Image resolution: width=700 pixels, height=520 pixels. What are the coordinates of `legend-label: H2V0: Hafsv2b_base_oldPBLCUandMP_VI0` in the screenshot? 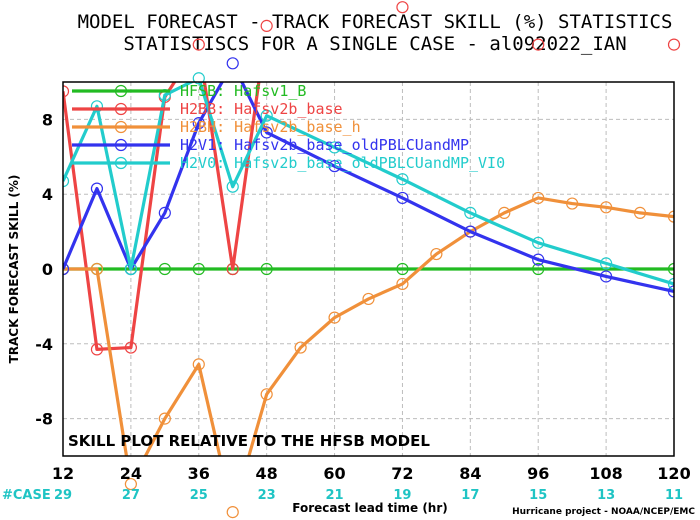 It's located at (342, 163).